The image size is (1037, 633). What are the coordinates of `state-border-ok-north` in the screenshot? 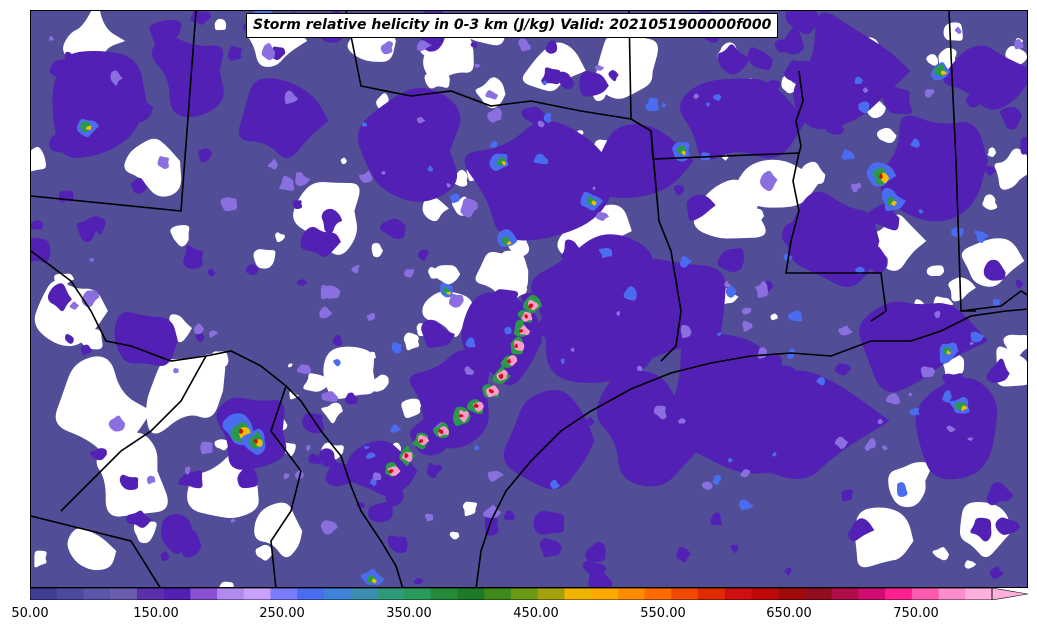 It's located at (498, 71).